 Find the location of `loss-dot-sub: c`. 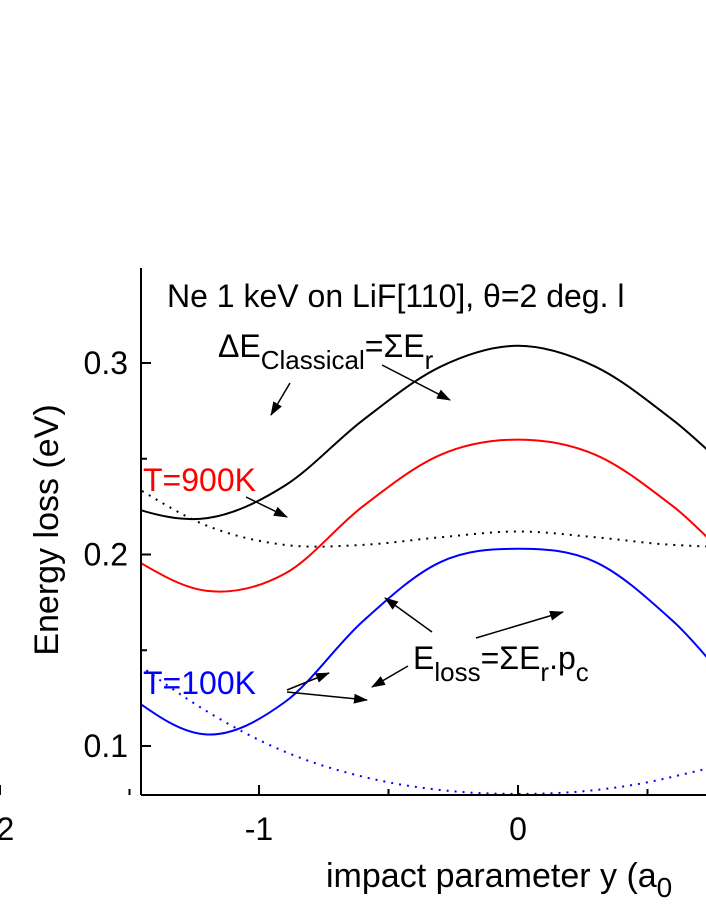

loss-dot-sub: c is located at coordinates (582, 672).